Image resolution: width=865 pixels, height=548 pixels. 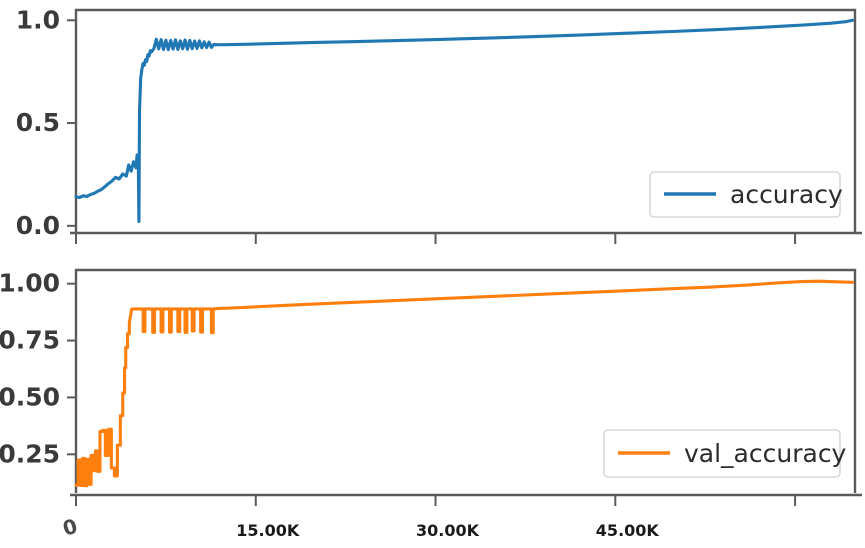 I want to click on val-accuracy-legend-label: val_accuracy, so click(x=765, y=453).